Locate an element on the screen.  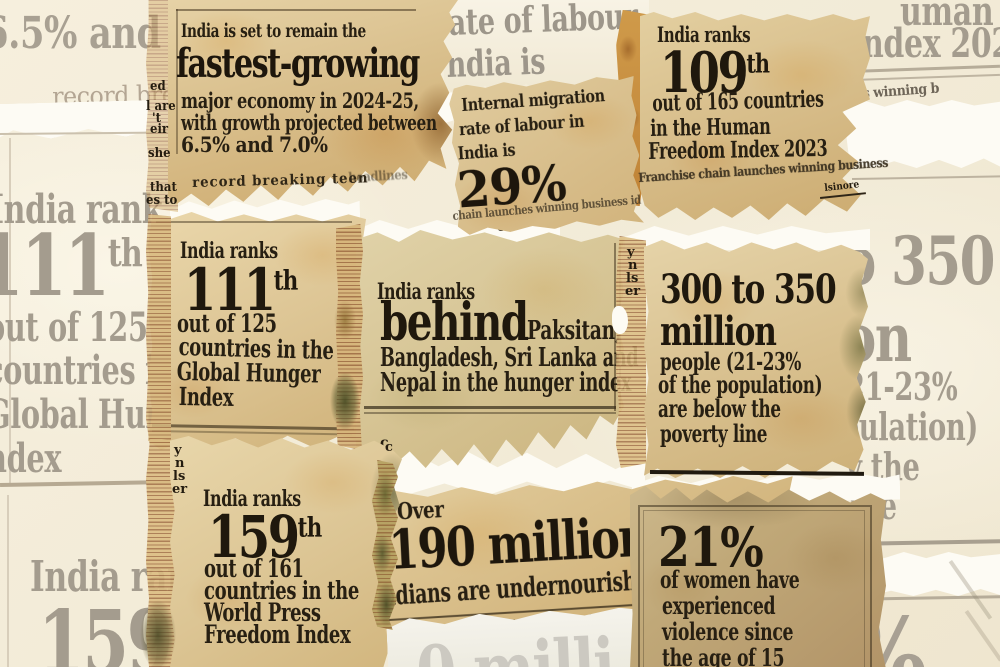
bg-left-rank: 111th is located at coordinates (71, 266).